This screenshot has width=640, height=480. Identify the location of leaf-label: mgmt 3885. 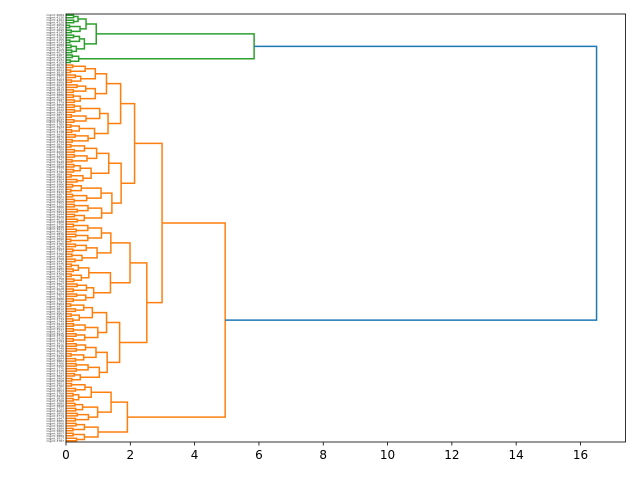
(55, 421).